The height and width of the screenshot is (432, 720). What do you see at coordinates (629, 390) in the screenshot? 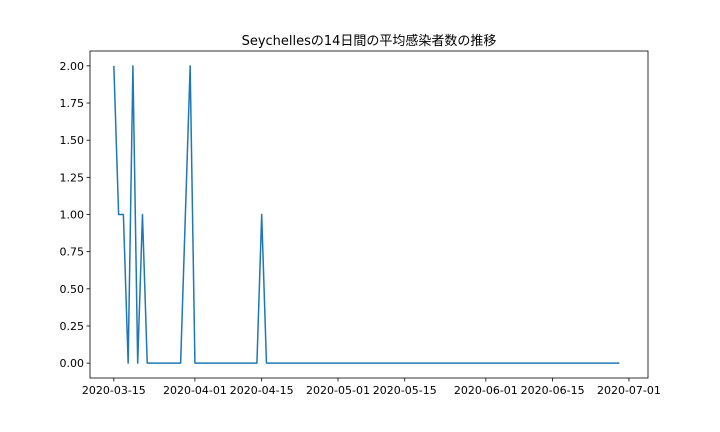
I see `x-tick-label: 2020-07-01` at bounding box center [629, 390].